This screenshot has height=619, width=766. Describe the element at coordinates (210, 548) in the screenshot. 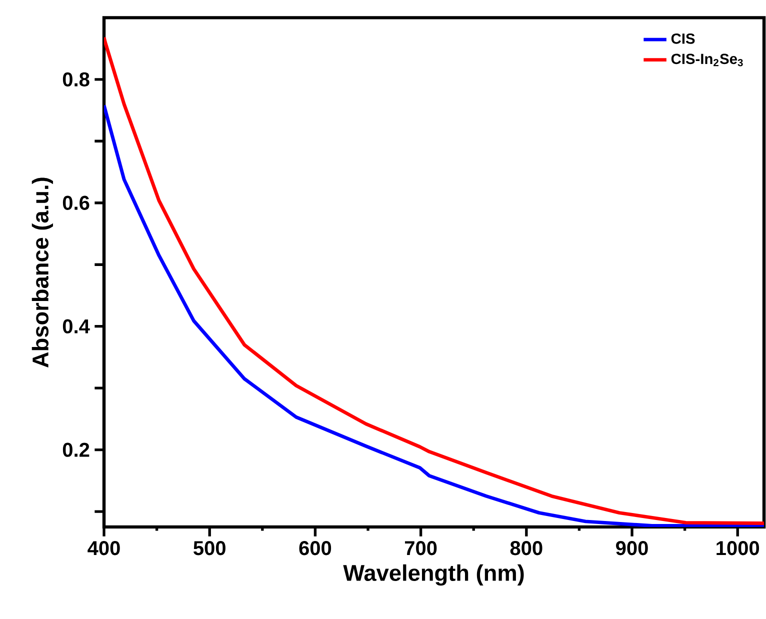

I see `x-tick-label: 500` at that location.